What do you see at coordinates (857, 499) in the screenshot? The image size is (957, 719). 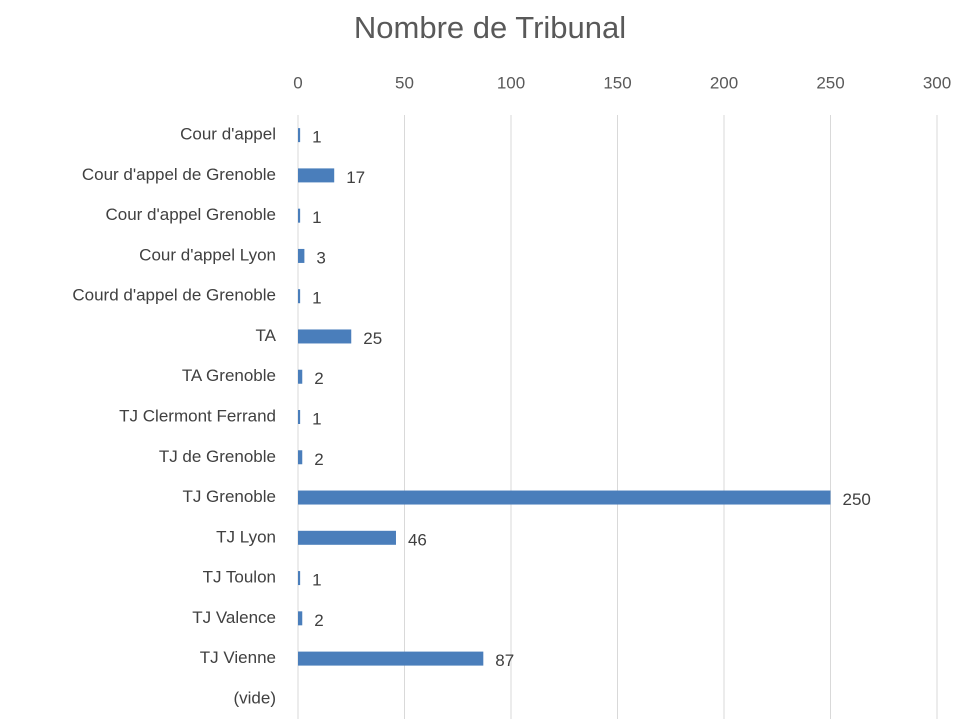 I see `data-label: 250` at bounding box center [857, 499].